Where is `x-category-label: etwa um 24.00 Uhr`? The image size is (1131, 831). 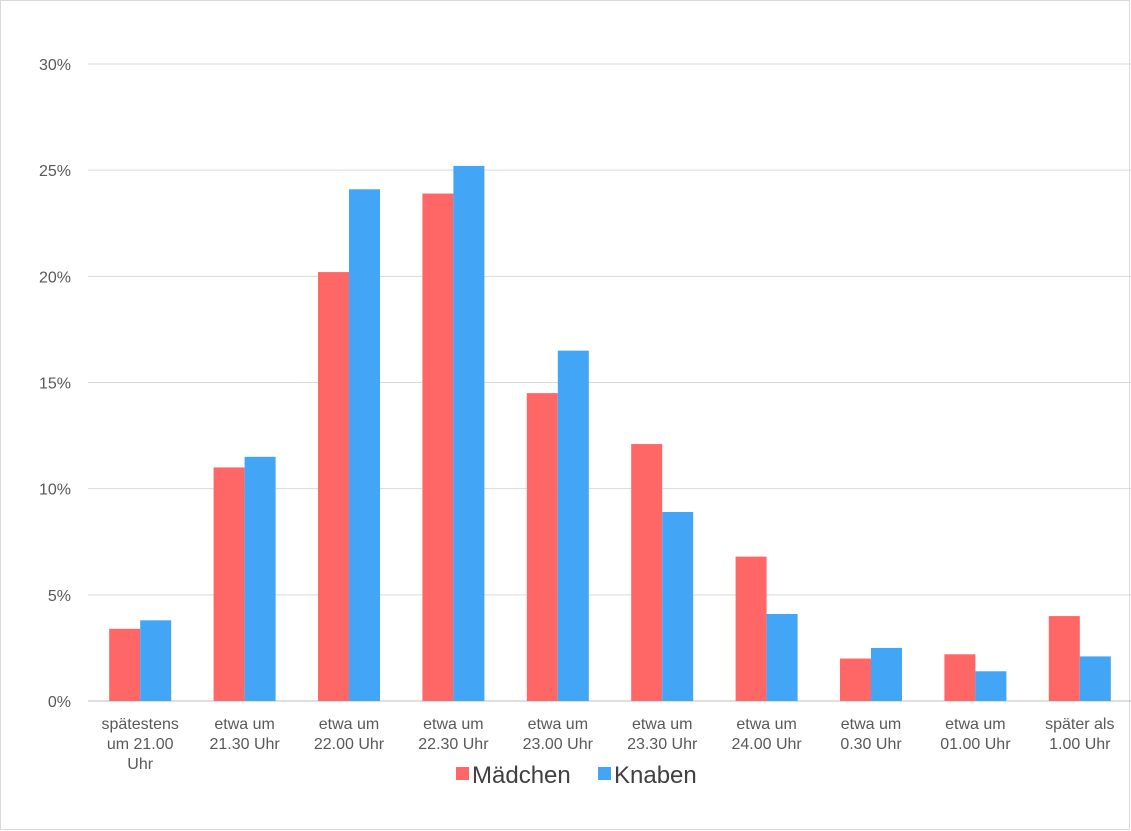
x-category-label: etwa um 24.00 Uhr is located at coordinates (766, 734).